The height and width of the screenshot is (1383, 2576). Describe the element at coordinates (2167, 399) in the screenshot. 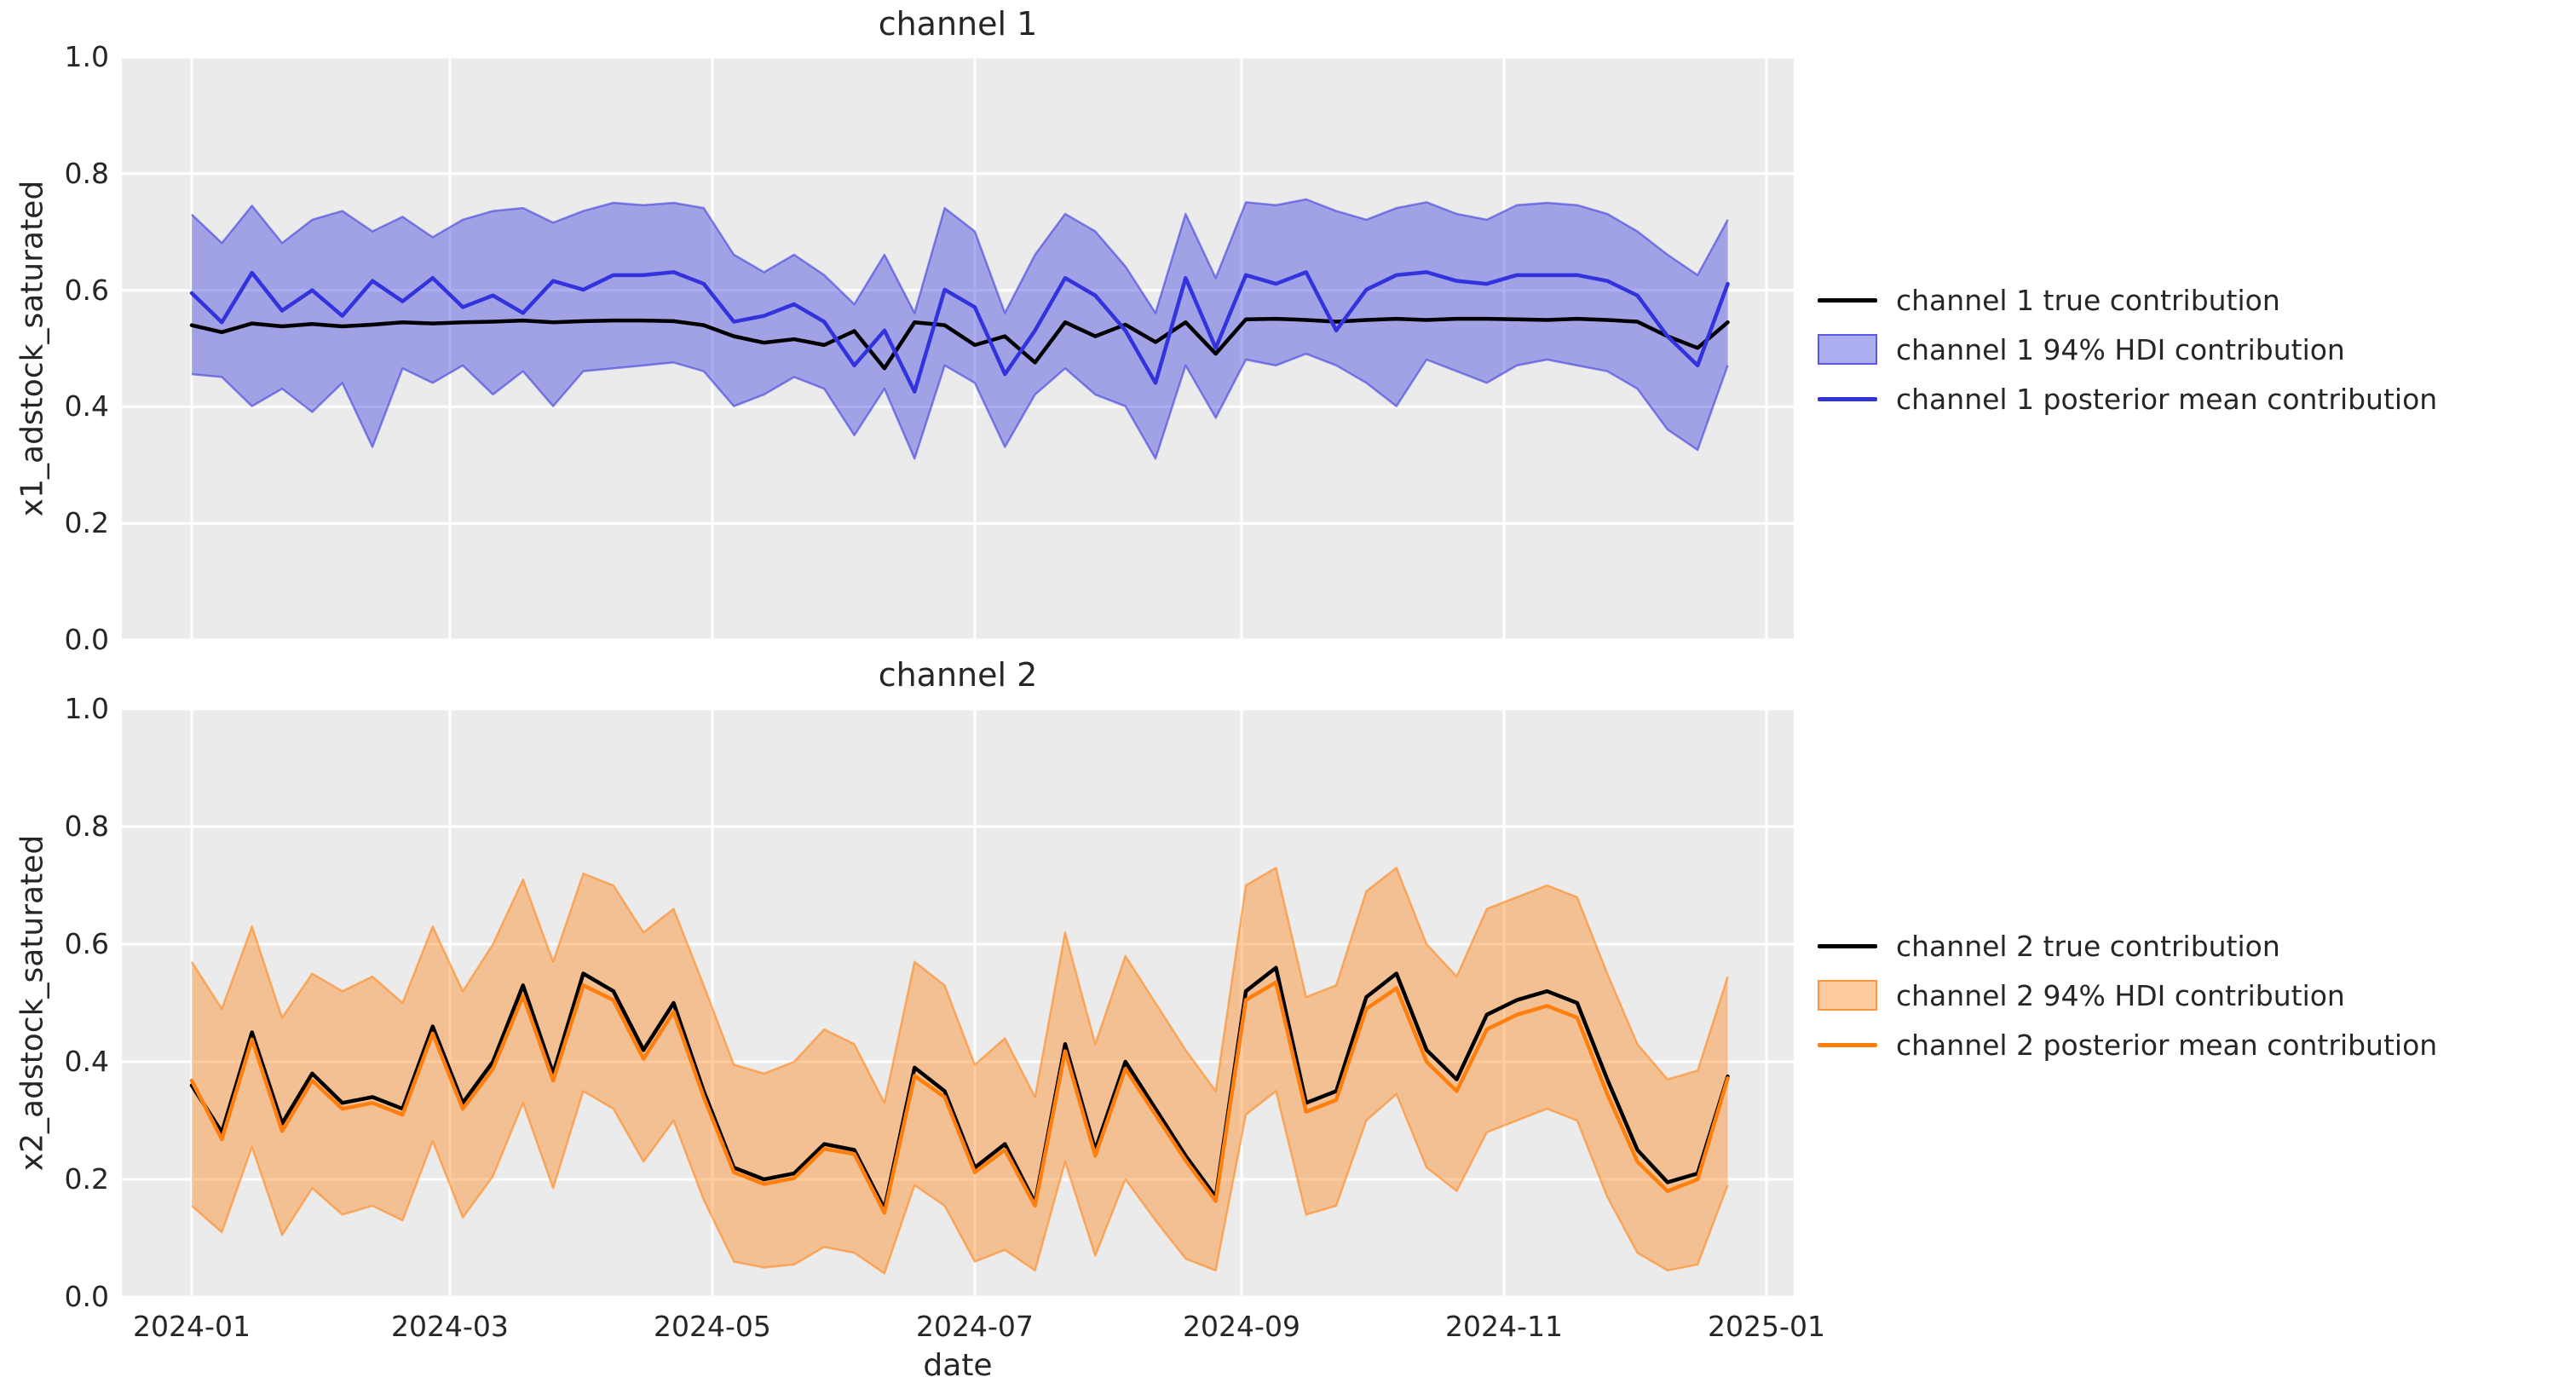

I see `legend-label: channel 1 posterior mean contribution` at that location.